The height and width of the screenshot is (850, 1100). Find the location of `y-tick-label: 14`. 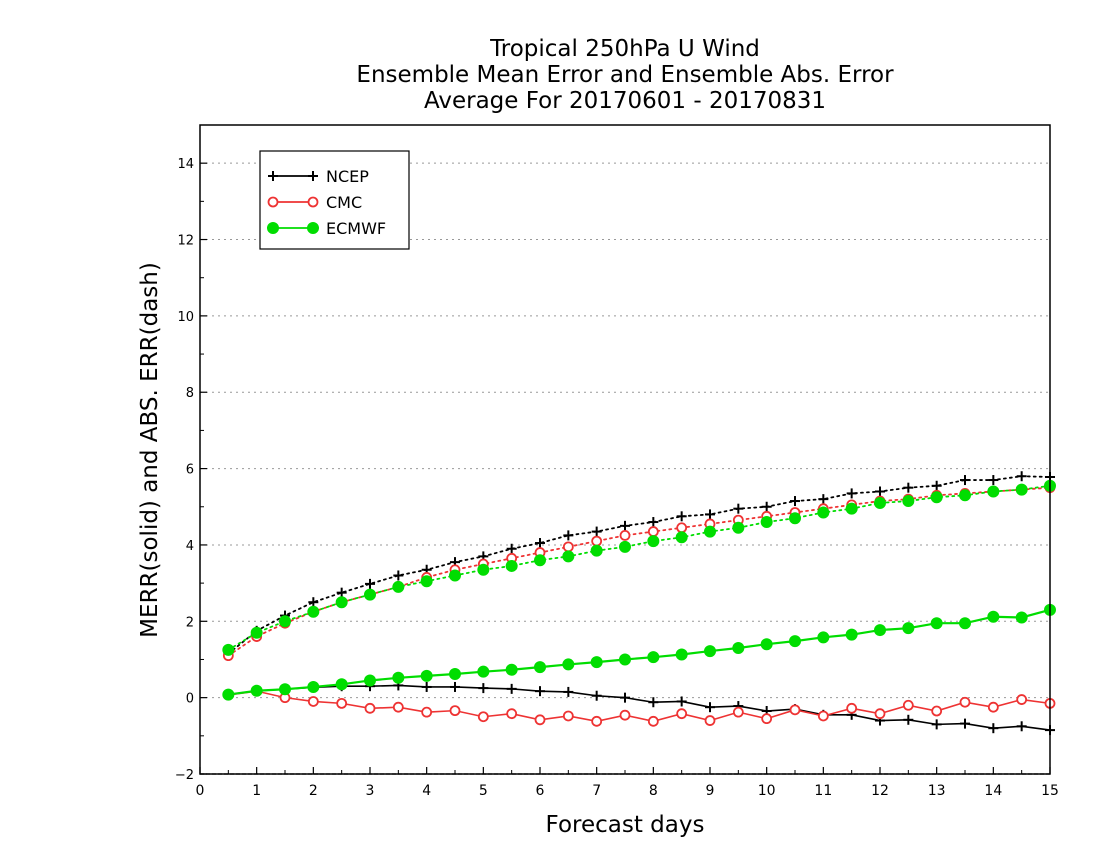

y-tick-label: 14 is located at coordinates (185, 164).